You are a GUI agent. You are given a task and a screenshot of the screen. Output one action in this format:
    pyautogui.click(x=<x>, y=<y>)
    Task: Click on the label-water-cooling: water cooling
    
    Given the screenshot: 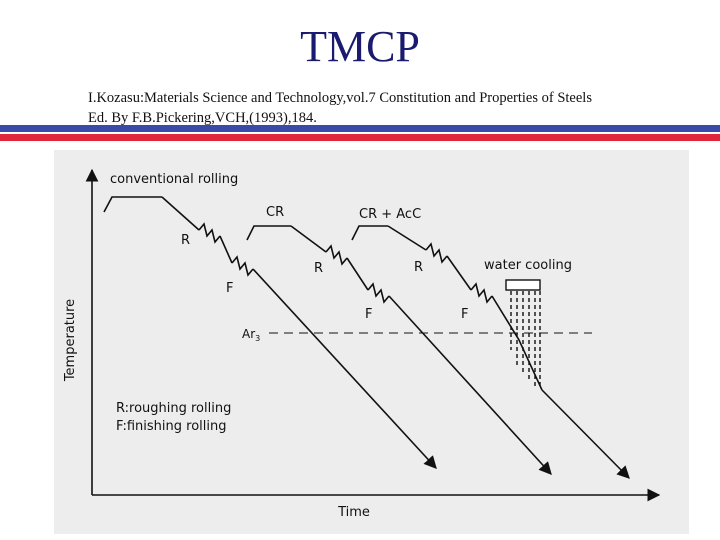 What is the action you would take?
    pyautogui.click(x=528, y=265)
    